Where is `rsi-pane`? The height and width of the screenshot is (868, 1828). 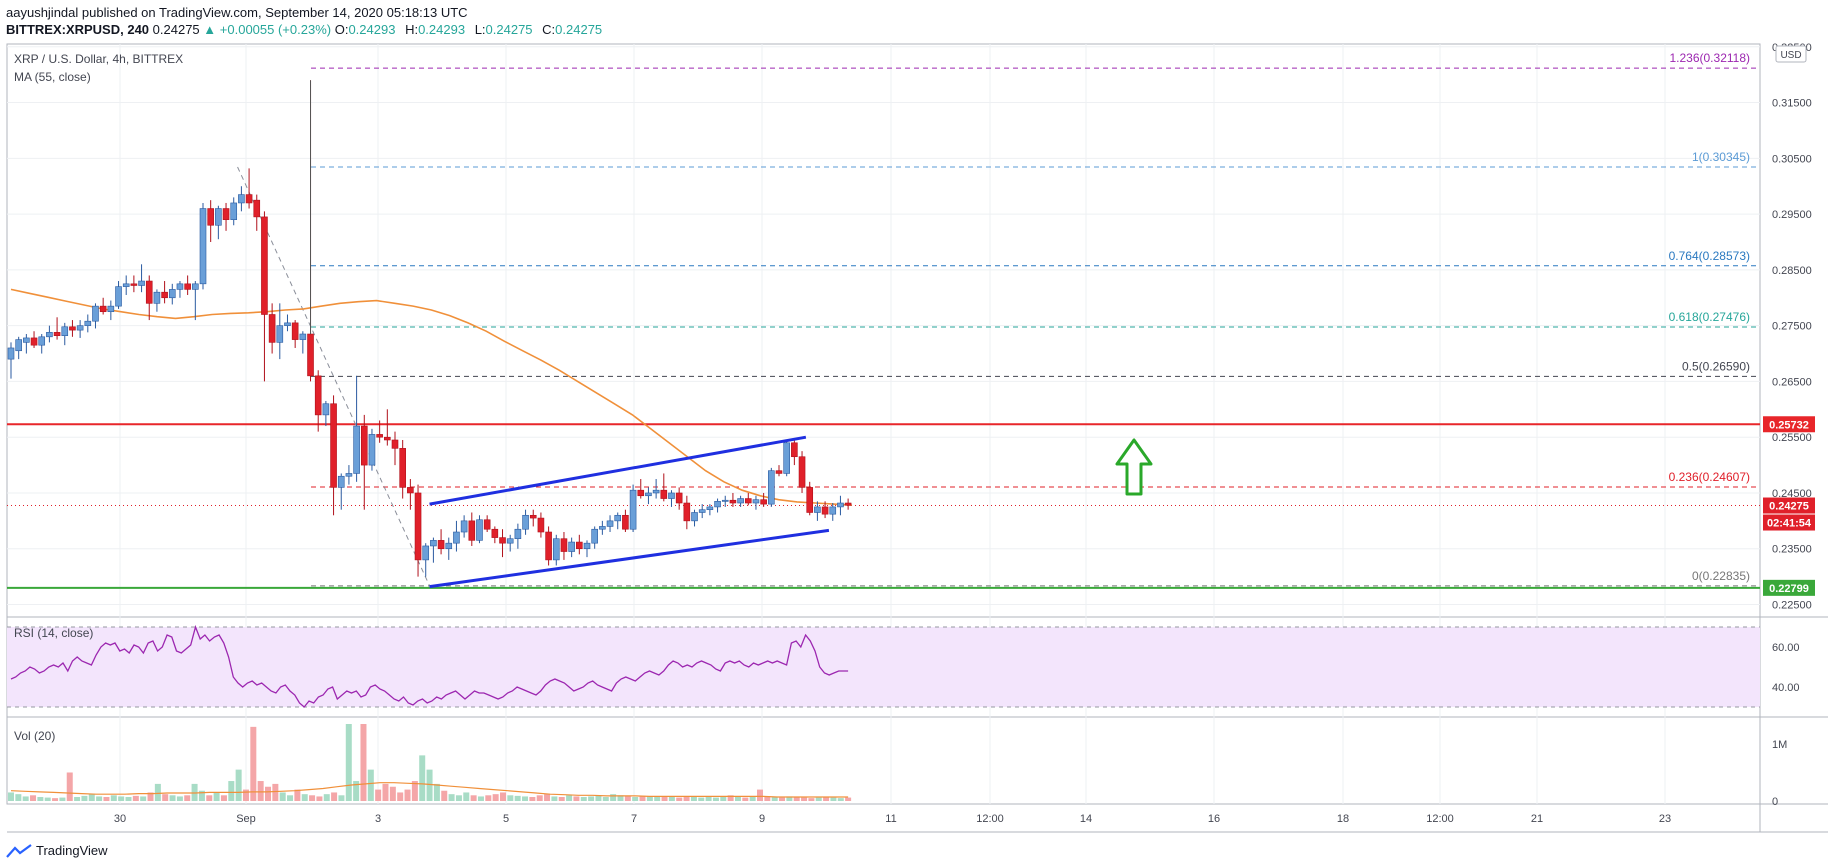
rsi-pane is located at coordinates (883, 666).